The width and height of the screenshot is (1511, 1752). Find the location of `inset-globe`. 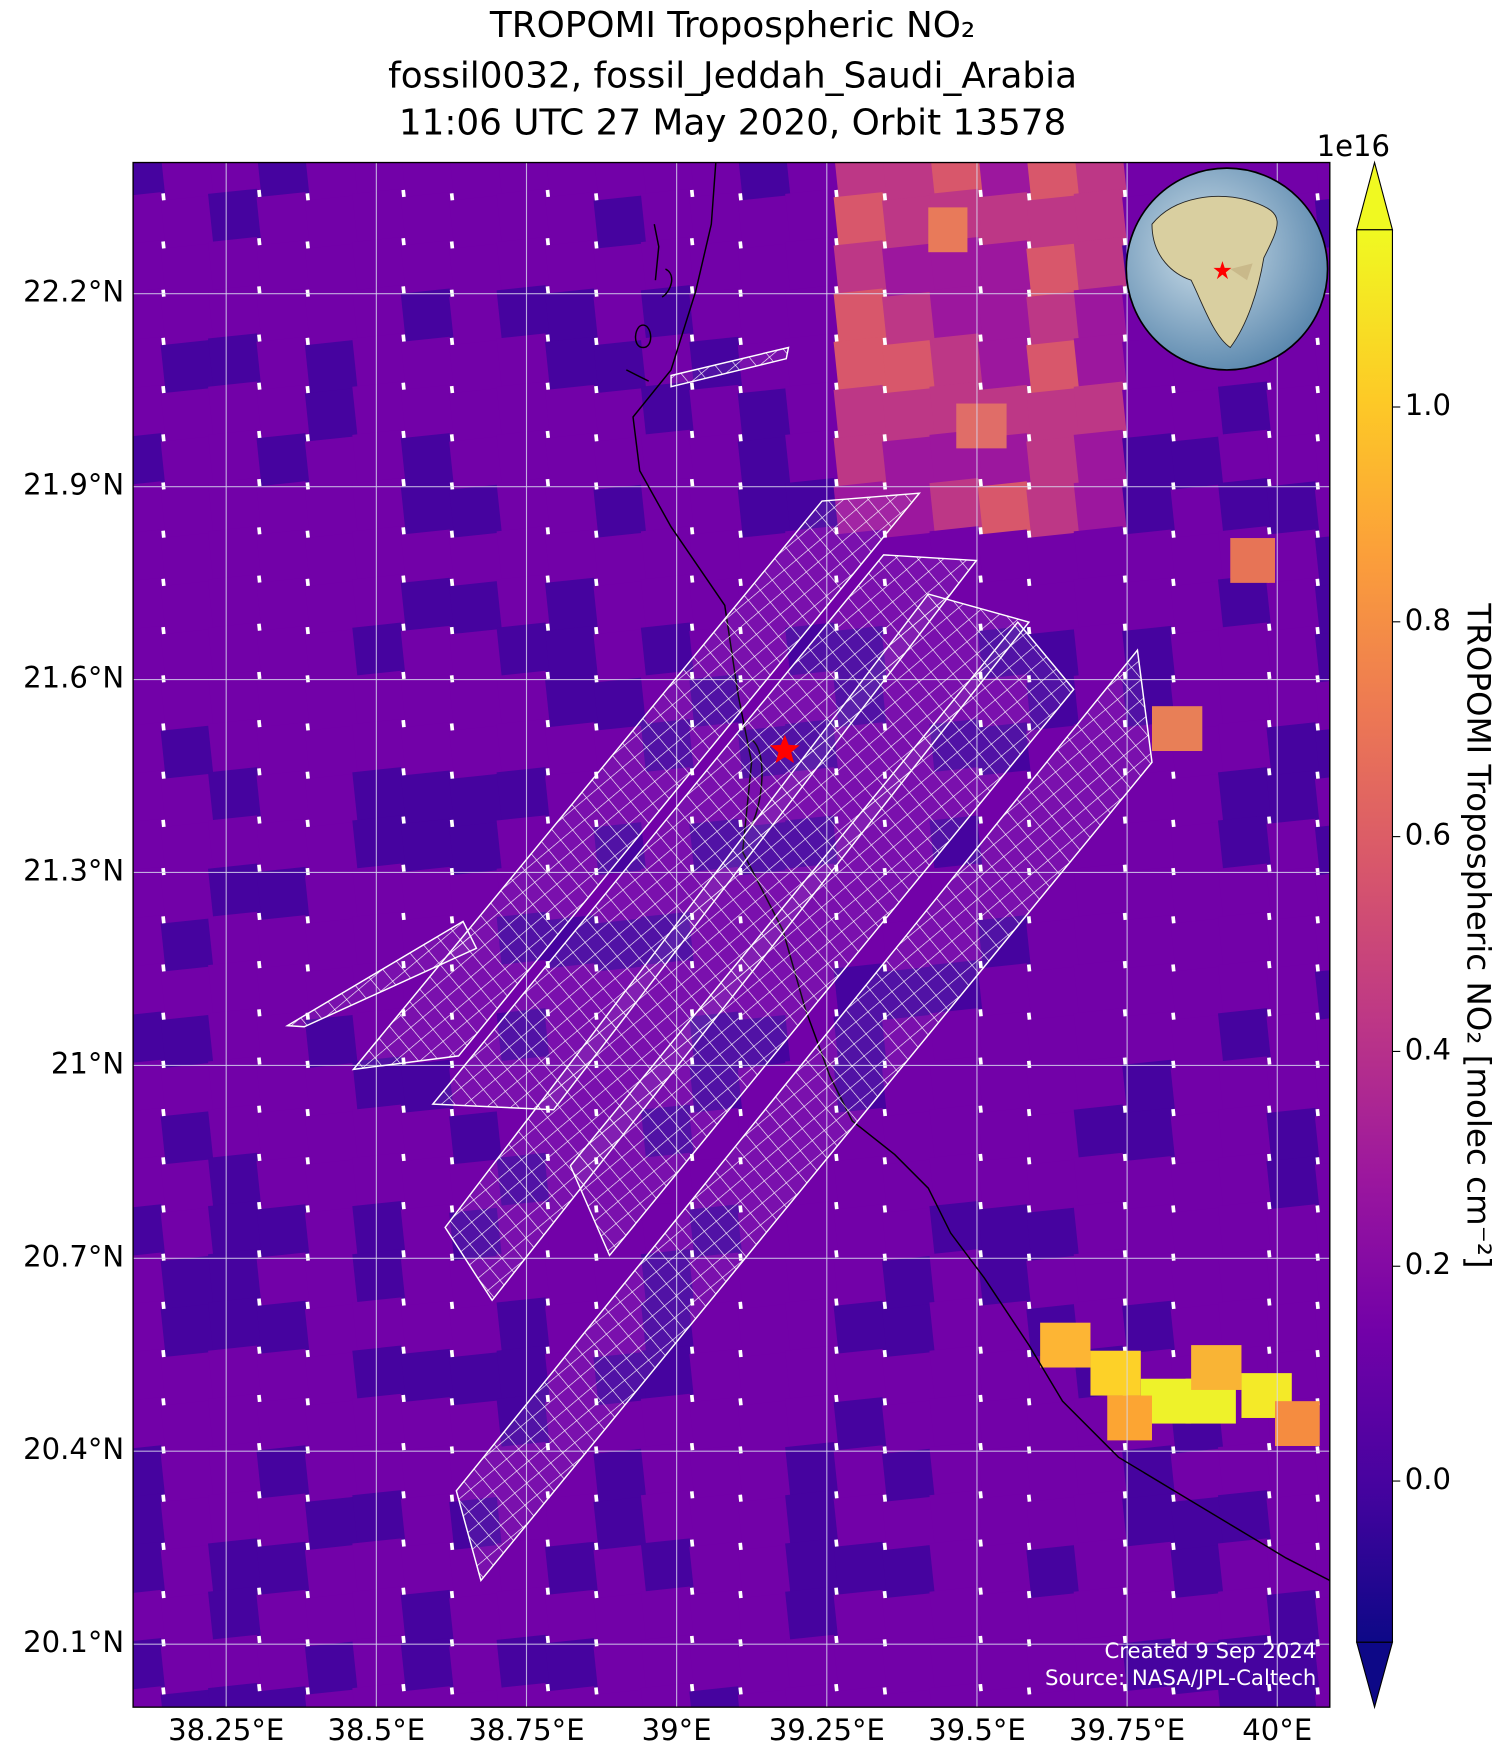

inset-globe is located at coordinates (1227, 269).